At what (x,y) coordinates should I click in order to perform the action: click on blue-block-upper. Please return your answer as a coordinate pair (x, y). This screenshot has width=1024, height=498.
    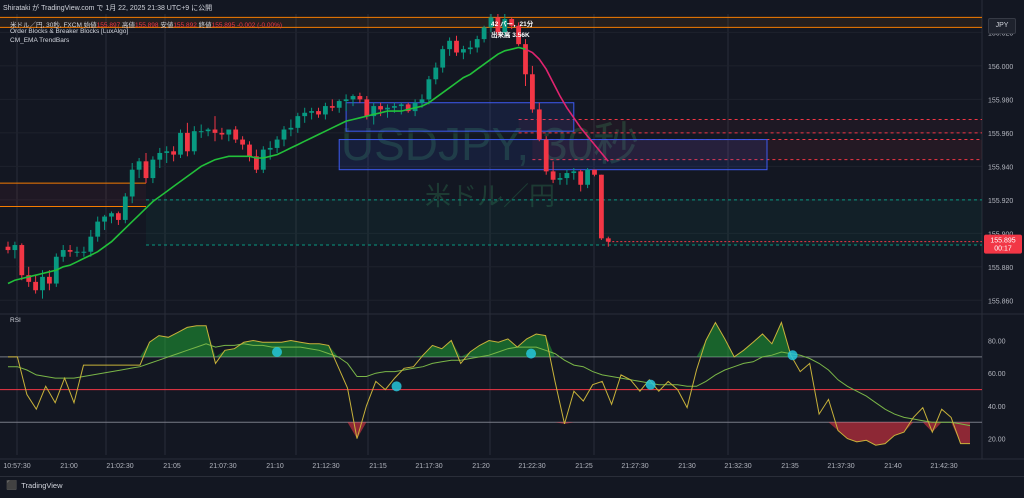
    Looking at the image, I should click on (460, 117).